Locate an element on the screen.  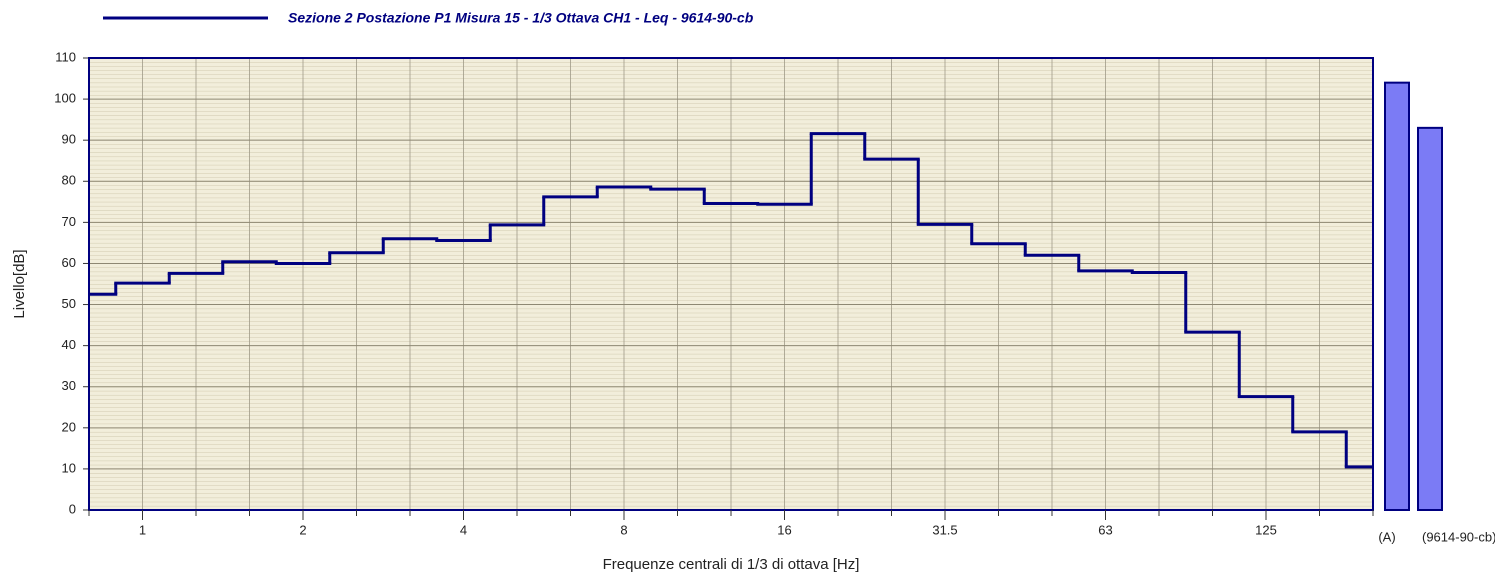
x-tick-label: 1 is located at coordinates (142, 529).